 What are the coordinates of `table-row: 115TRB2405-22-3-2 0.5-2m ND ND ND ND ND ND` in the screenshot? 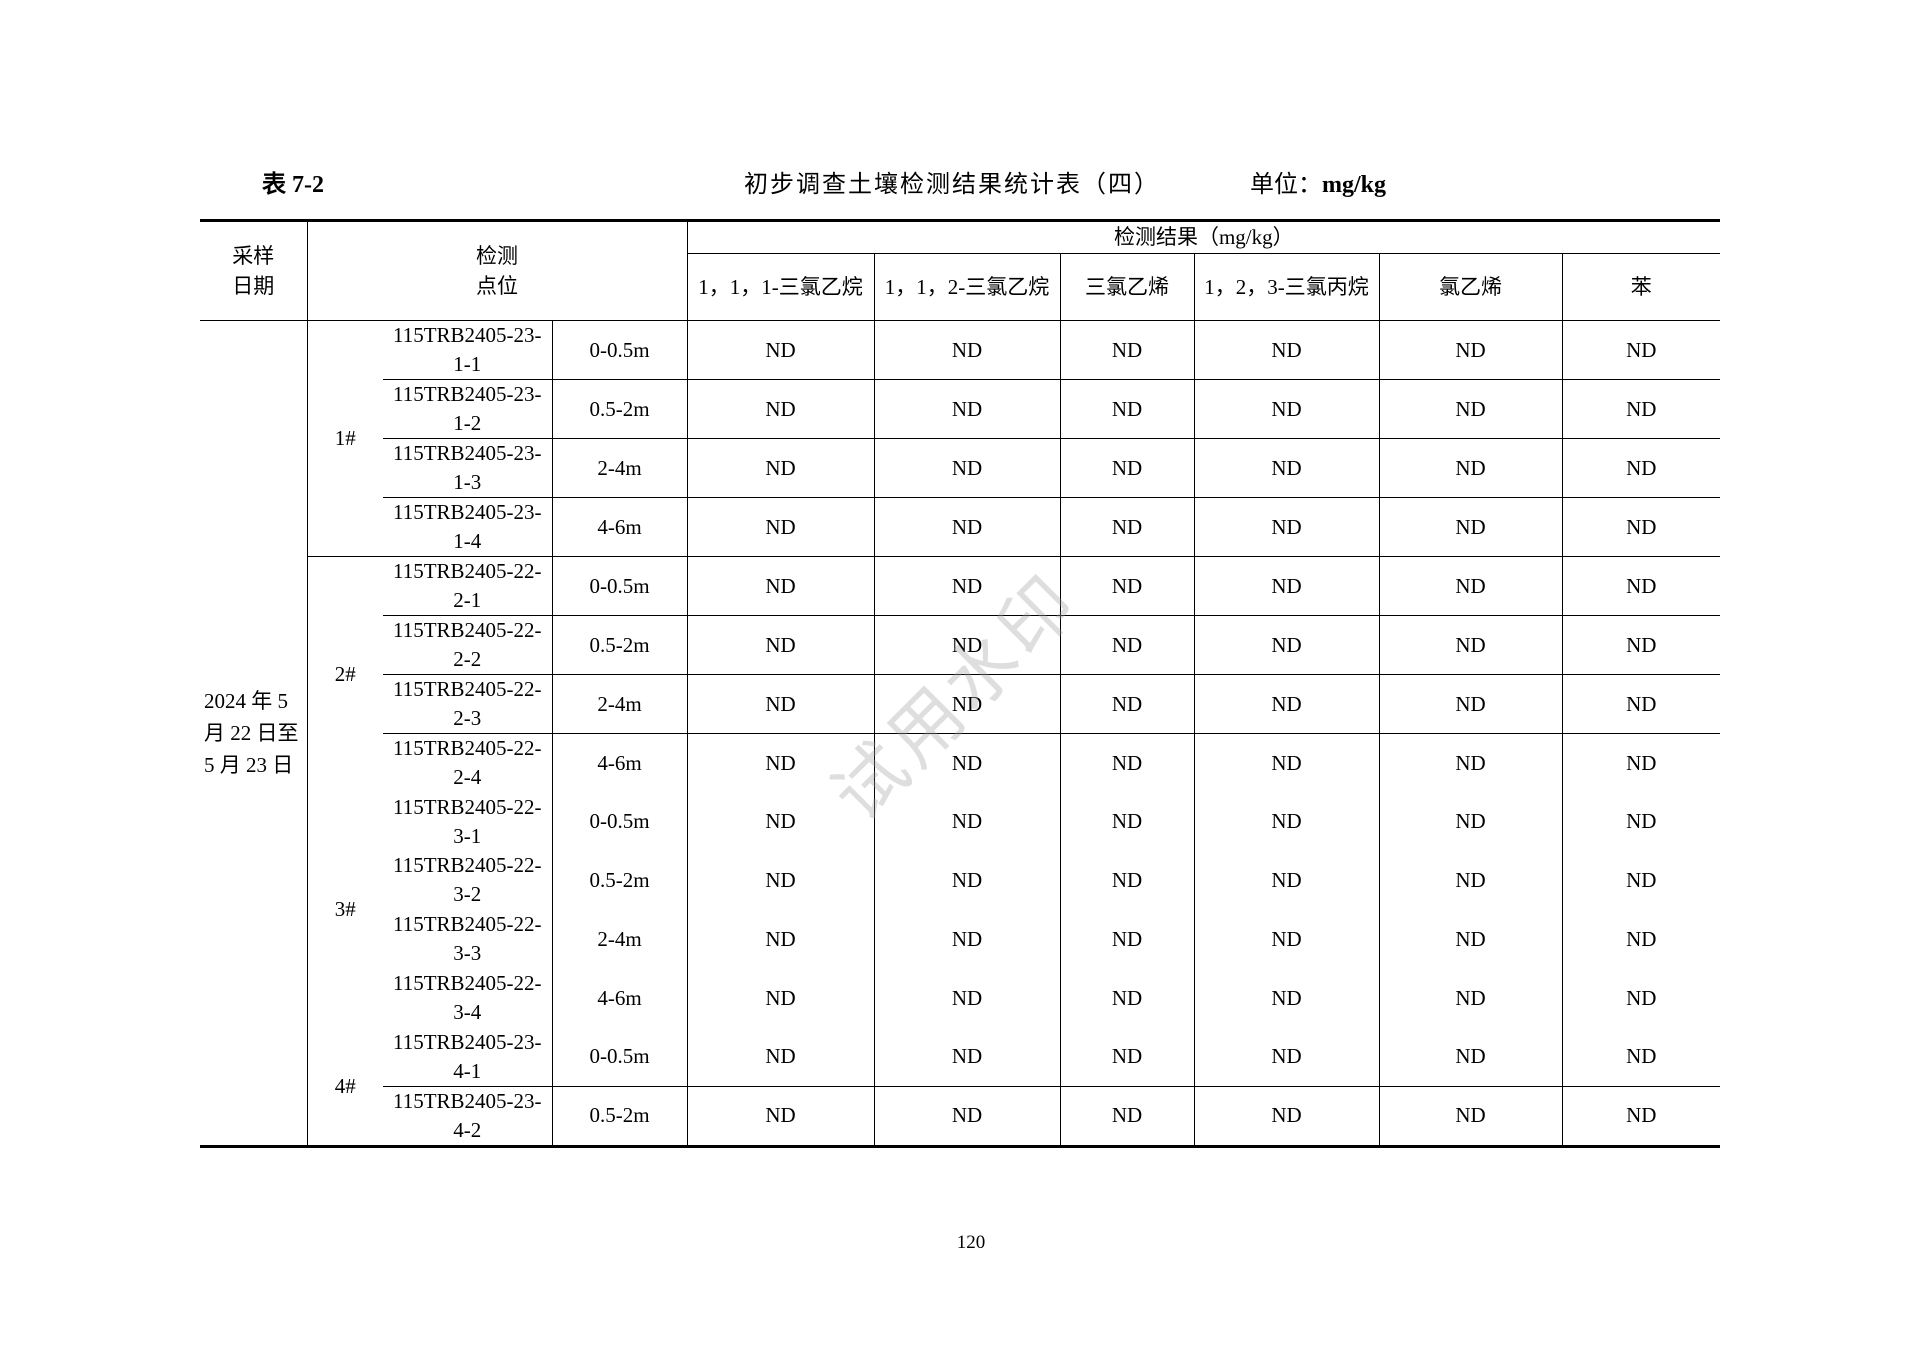 It's located at (960, 880).